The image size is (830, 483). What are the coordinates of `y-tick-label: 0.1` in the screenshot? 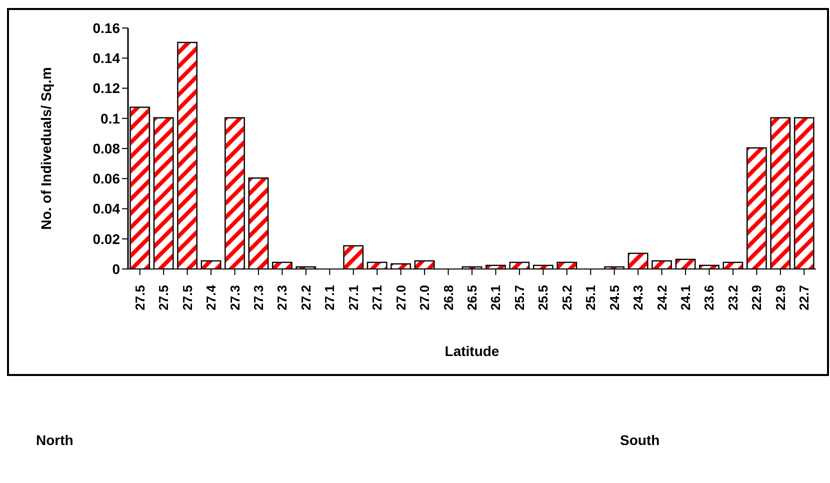 It's located at (110, 118).